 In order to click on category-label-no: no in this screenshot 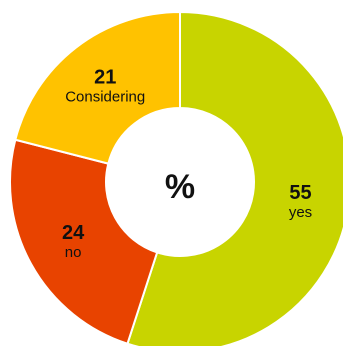, I will do `click(73, 252)`.